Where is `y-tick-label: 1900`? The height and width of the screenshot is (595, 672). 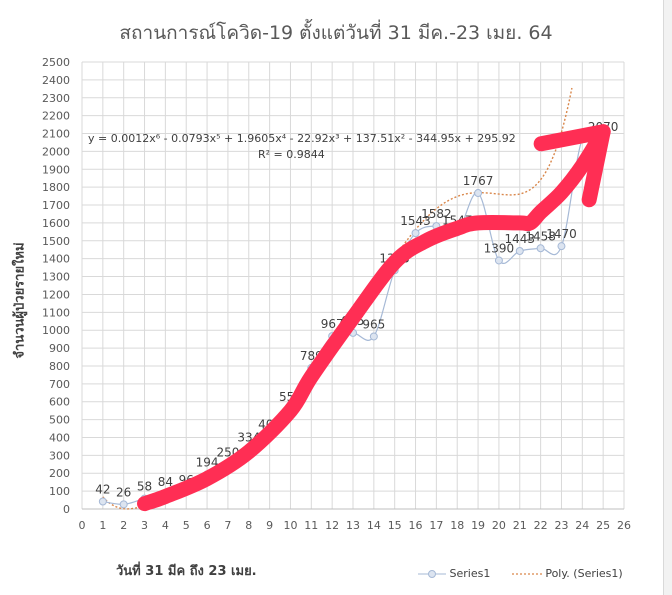
y-tick-label: 1900 is located at coordinates (56, 169).